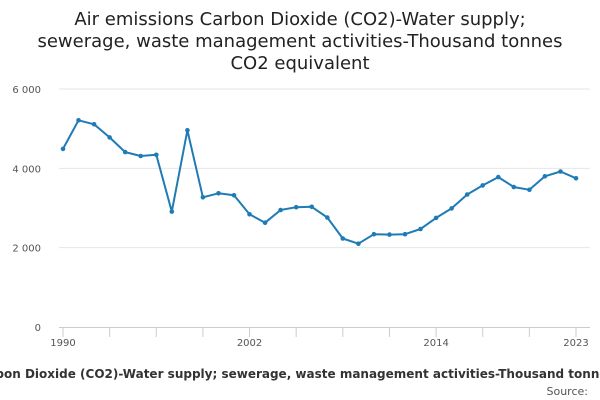  I want to click on data-point-2018, so click(498, 177).